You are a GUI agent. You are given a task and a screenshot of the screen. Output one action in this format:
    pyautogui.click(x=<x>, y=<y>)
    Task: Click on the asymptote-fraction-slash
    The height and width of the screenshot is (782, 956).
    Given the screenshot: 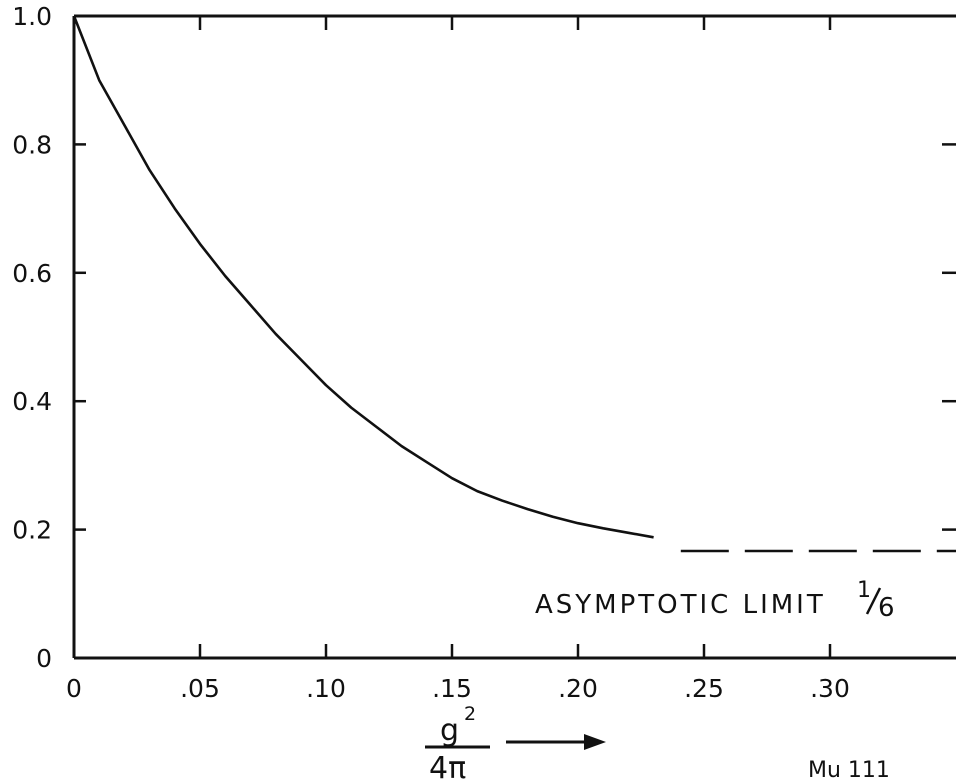 What is the action you would take?
    pyautogui.click(x=873, y=601)
    